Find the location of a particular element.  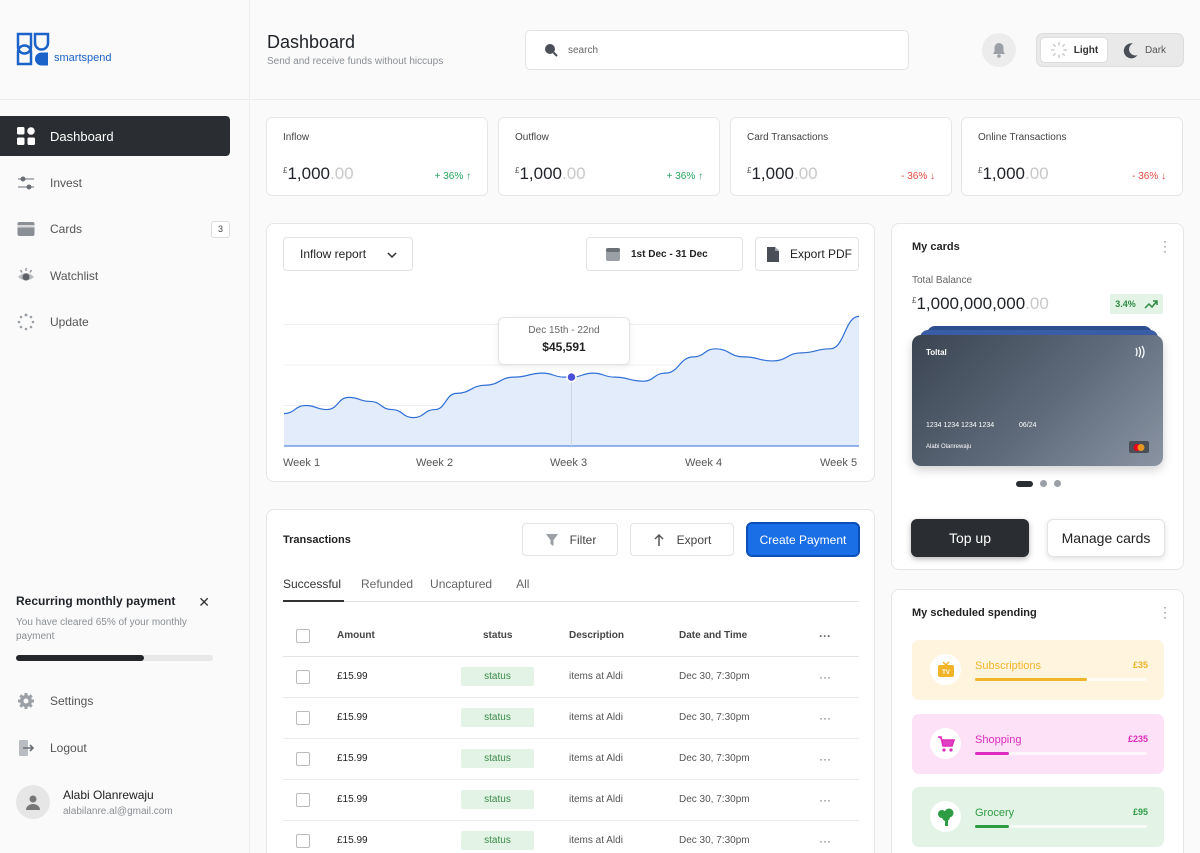

stat-title: Online Transactions is located at coordinates (1022, 137).